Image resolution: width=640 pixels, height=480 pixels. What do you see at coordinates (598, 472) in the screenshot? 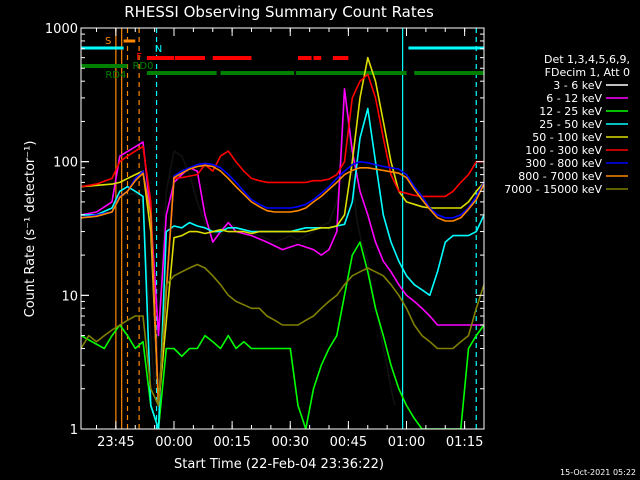
I see `footer-date: 15-Oct-2021 05:22` at bounding box center [598, 472].